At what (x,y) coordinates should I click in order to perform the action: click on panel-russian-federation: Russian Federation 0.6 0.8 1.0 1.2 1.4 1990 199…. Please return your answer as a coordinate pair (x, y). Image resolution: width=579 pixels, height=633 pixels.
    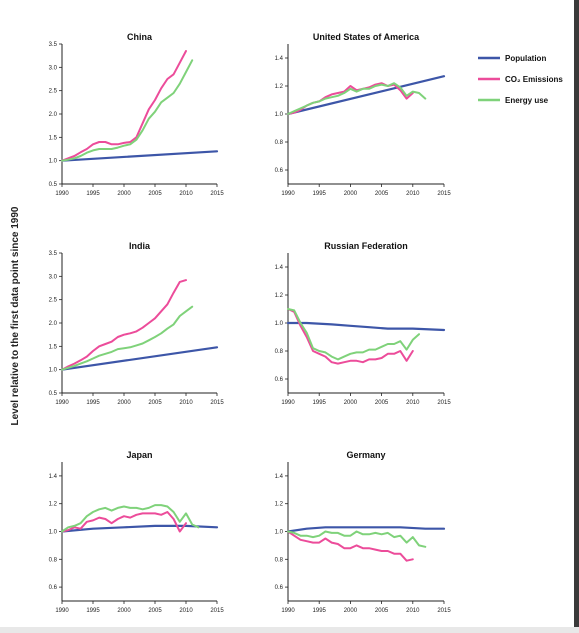
    Looking at the image, I should click on (363, 323).